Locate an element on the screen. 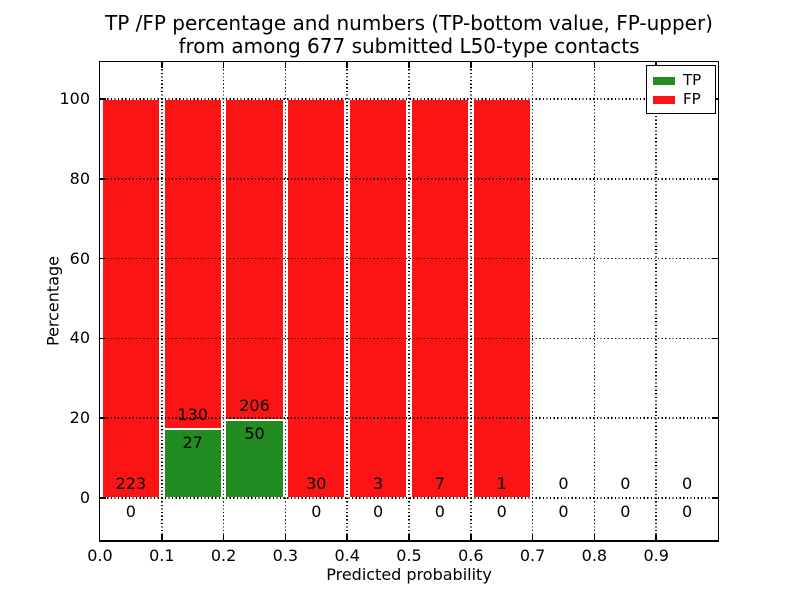 The width and height of the screenshot is (800, 600). fp-count-label: 30 is located at coordinates (316, 483).